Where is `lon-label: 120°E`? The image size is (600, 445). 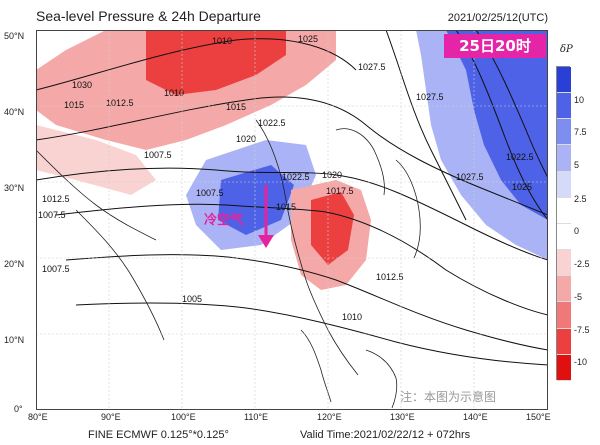 lon-label: 120°E is located at coordinates (329, 417).